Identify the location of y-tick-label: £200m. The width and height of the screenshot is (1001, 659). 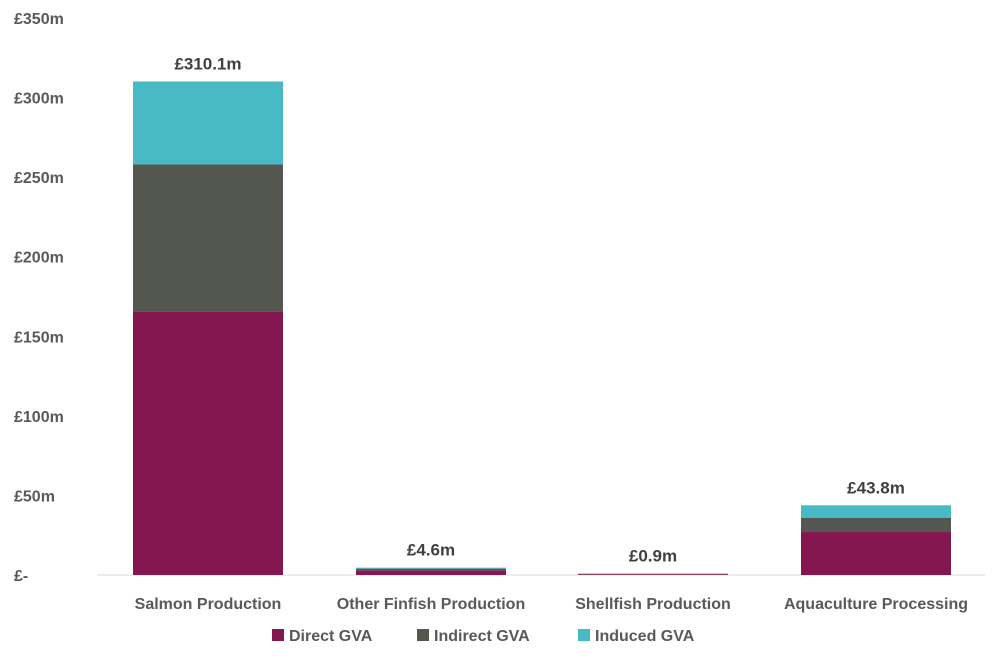
(39, 258).